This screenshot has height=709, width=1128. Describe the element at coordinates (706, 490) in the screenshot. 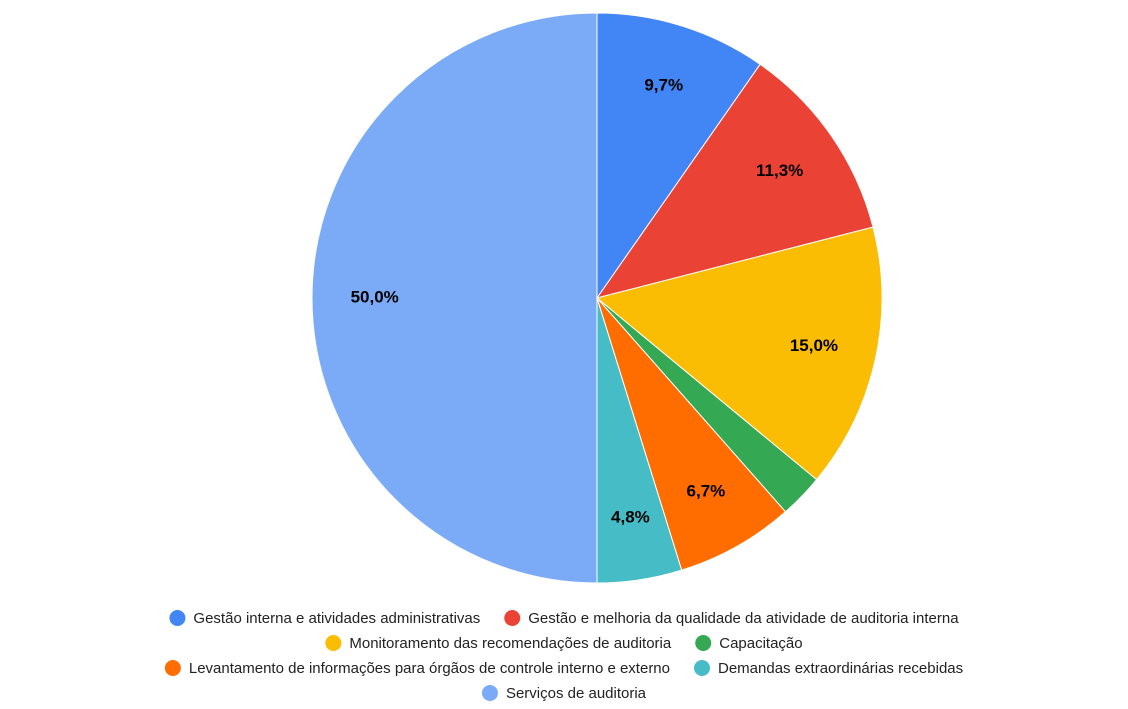

I see `value-label: 6,7%` at that location.